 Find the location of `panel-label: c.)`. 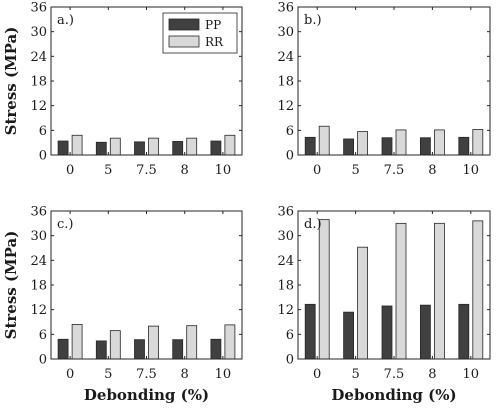

panel-label: c.) is located at coordinates (65, 224).